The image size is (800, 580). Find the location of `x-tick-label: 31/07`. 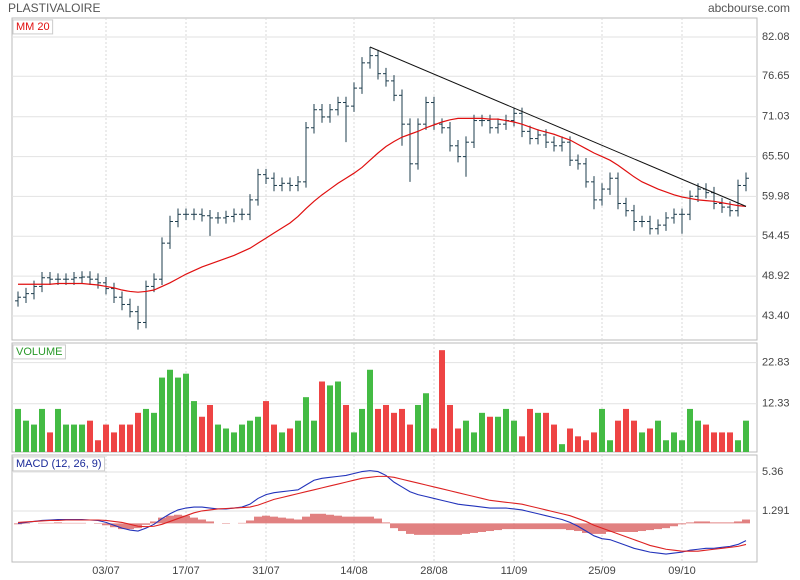

x-tick-label: 31/07 is located at coordinates (266, 571).